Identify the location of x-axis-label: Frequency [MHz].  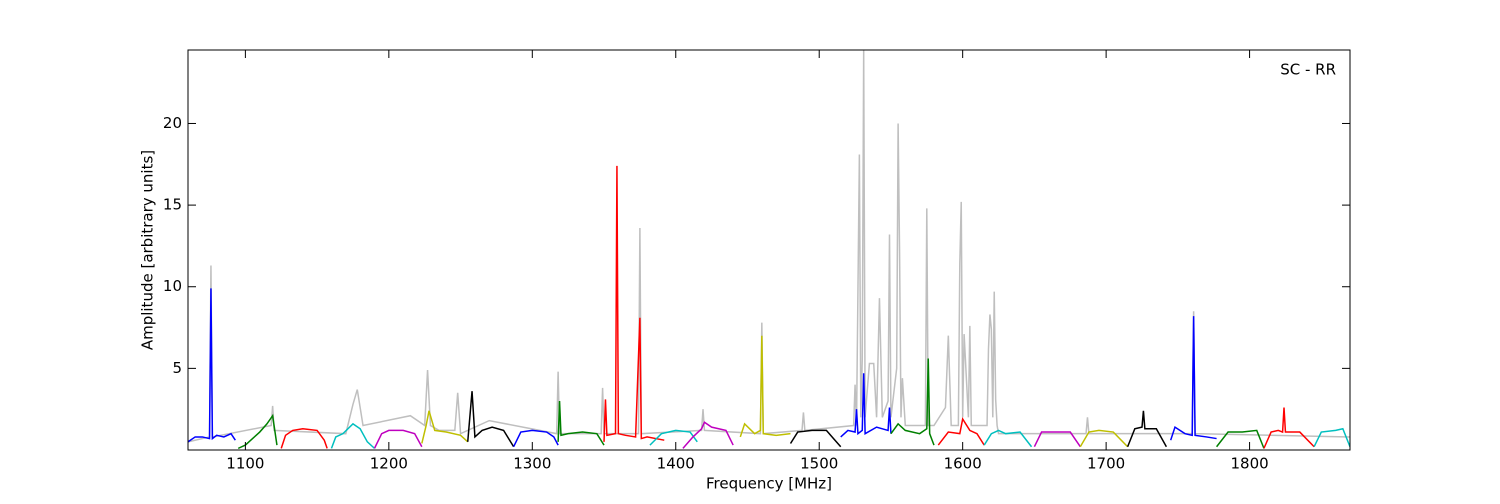
(769, 484).